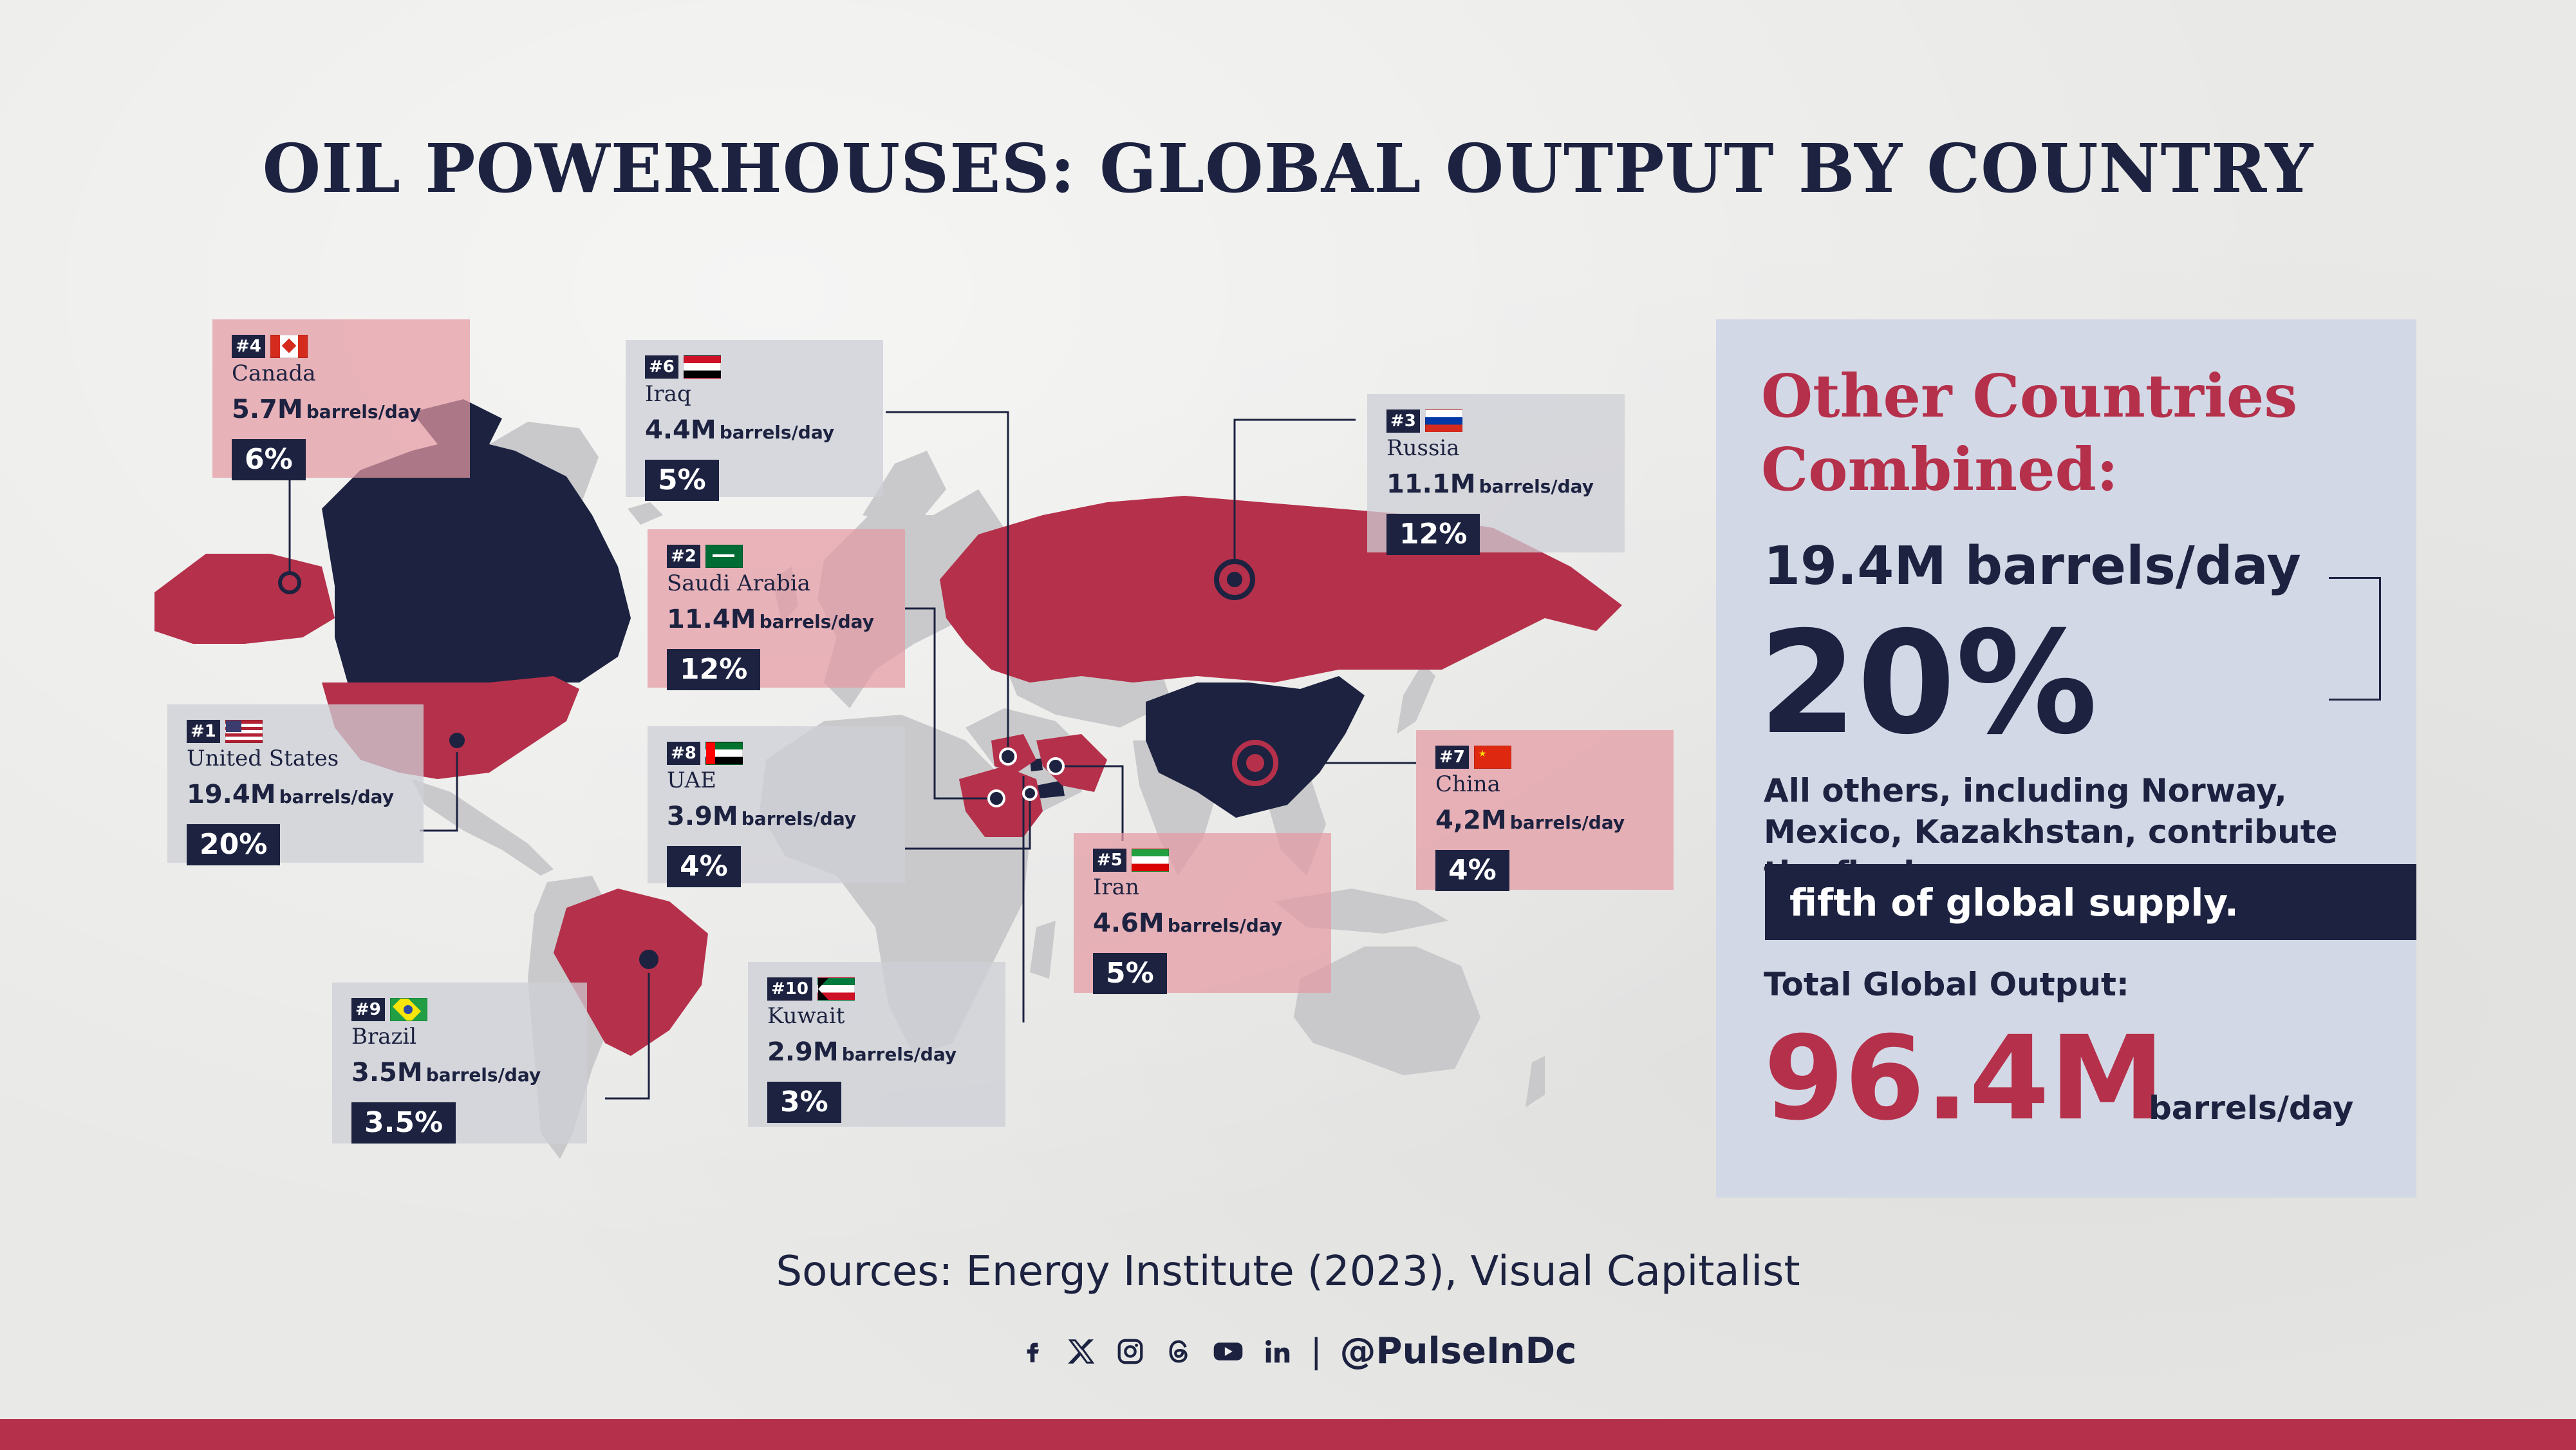 This screenshot has height=1450, width=2576. What do you see at coordinates (368, 1009) in the screenshot?
I see `rank-badge: #9` at bounding box center [368, 1009].